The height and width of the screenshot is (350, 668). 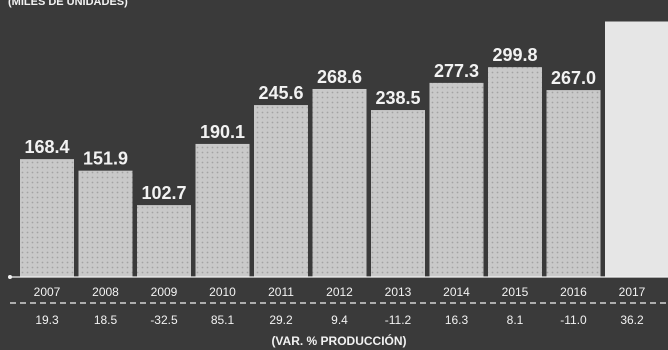 I want to click on var-value-2015: 8.1, so click(x=515, y=320).